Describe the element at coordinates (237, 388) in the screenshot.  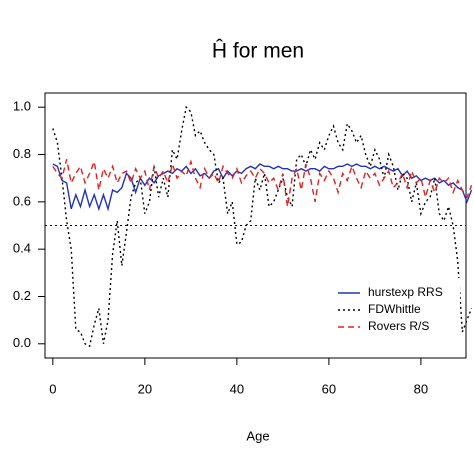
I see `x-tick-label: 40` at that location.